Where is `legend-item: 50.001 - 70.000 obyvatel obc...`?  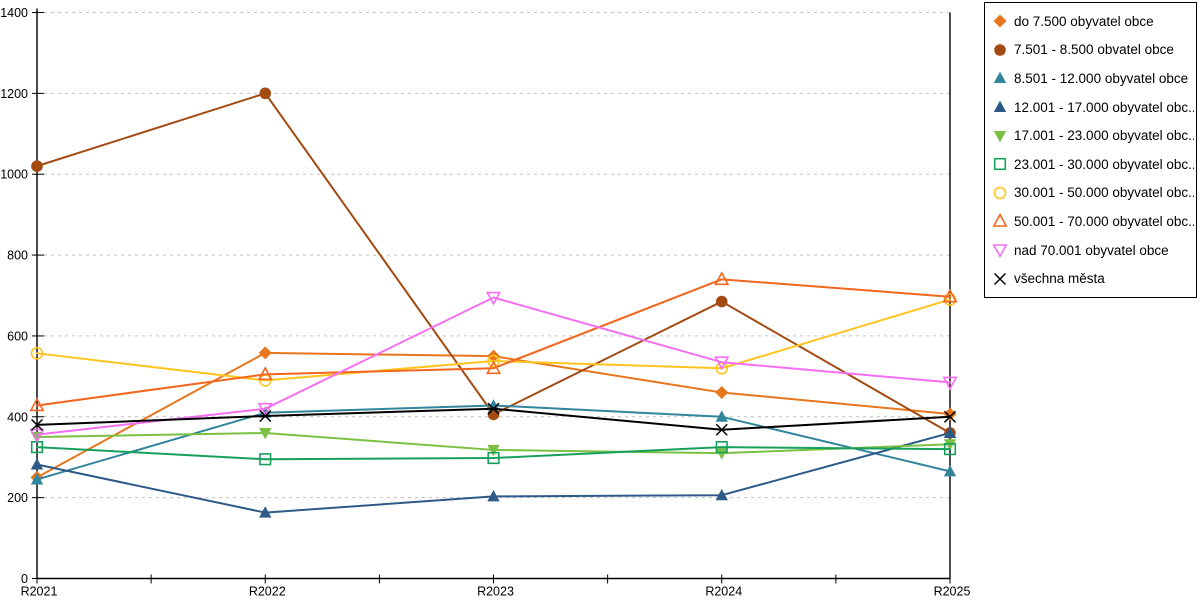 legend-item: 50.001 - 70.000 obyvatel obc... is located at coordinates (1093, 221).